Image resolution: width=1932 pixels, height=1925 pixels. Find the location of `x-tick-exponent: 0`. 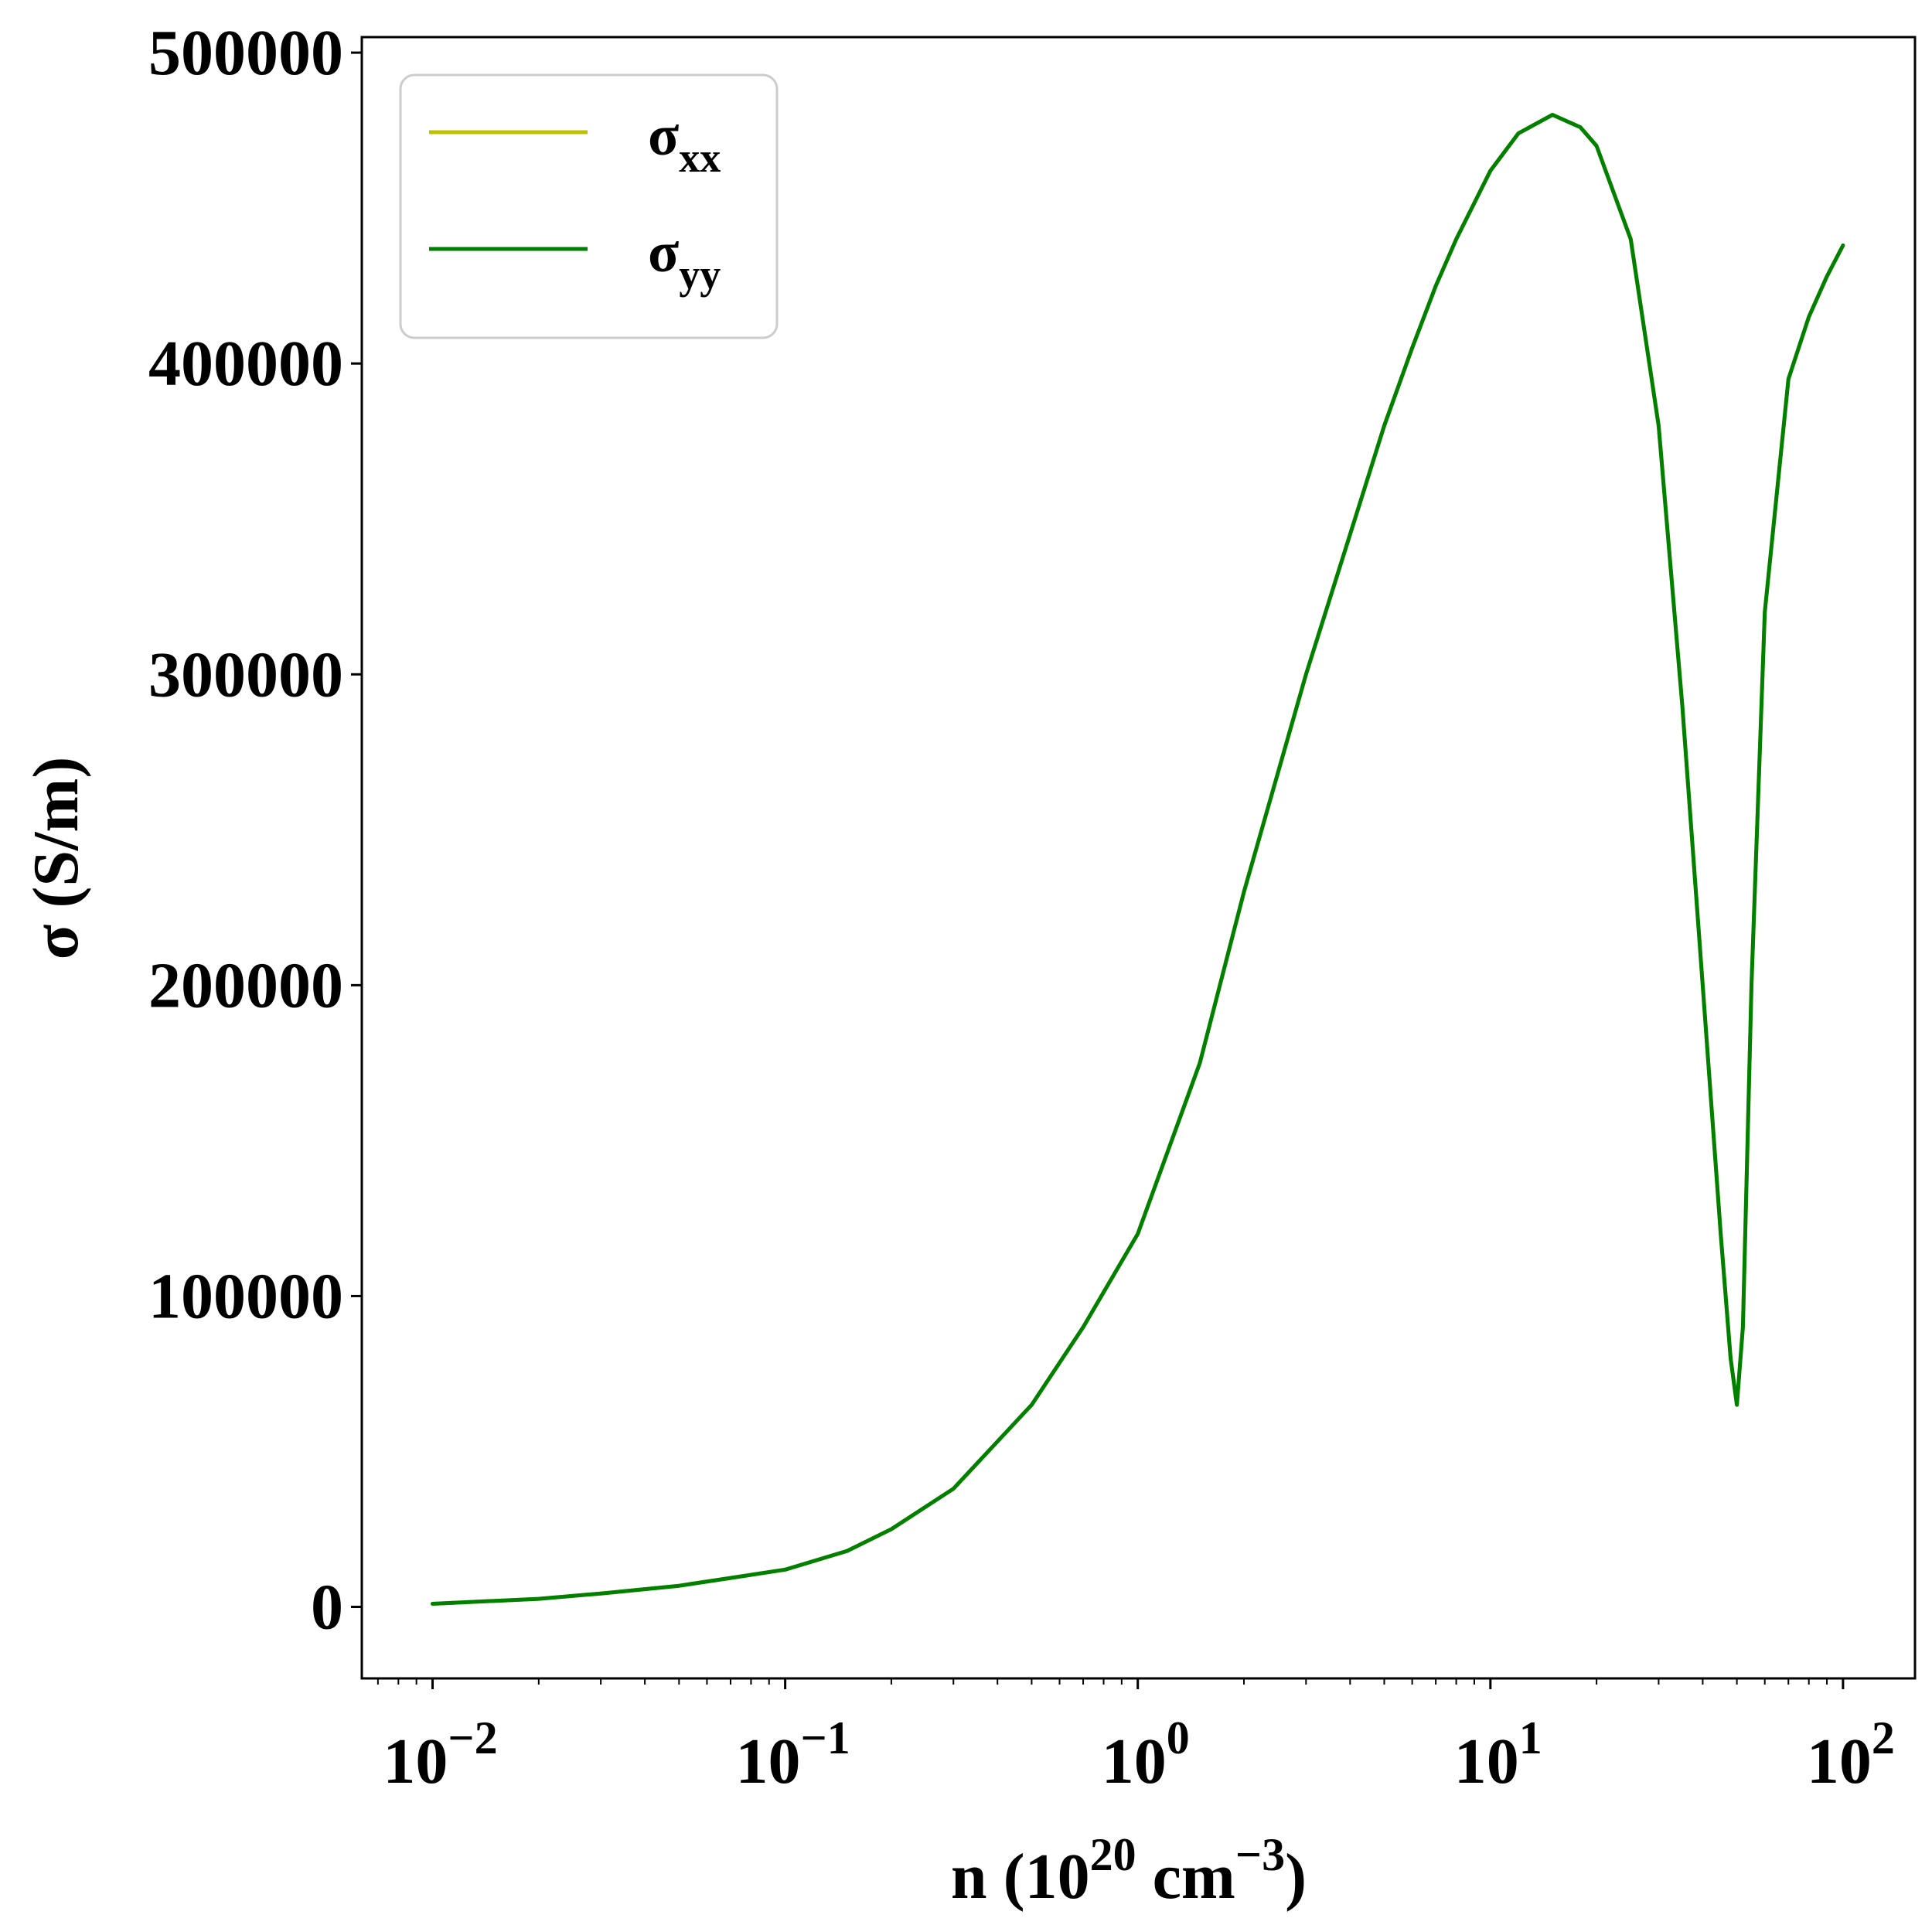

x-tick-exponent: 0 is located at coordinates (1178, 1737).